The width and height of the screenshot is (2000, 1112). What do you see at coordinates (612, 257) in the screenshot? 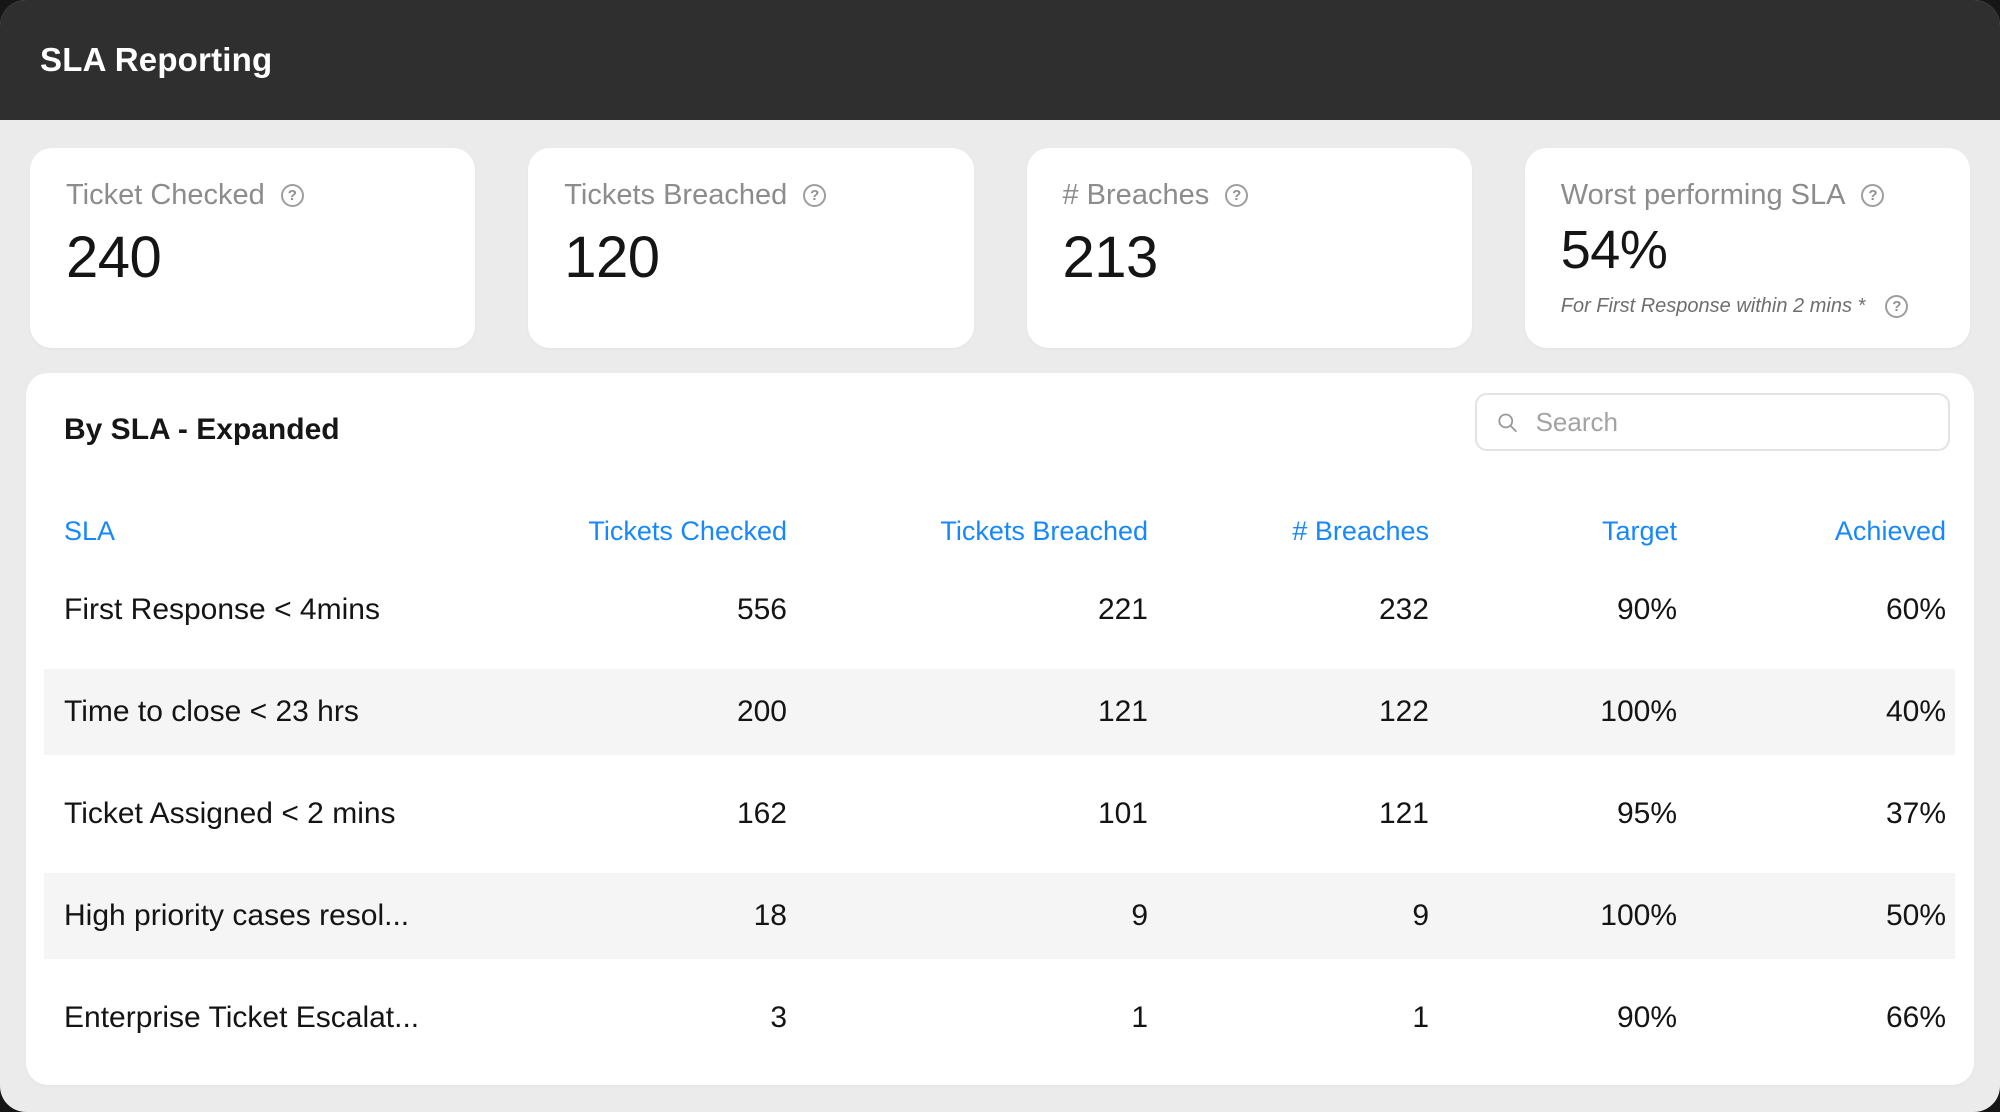
I see `stat-value: 120` at bounding box center [612, 257].